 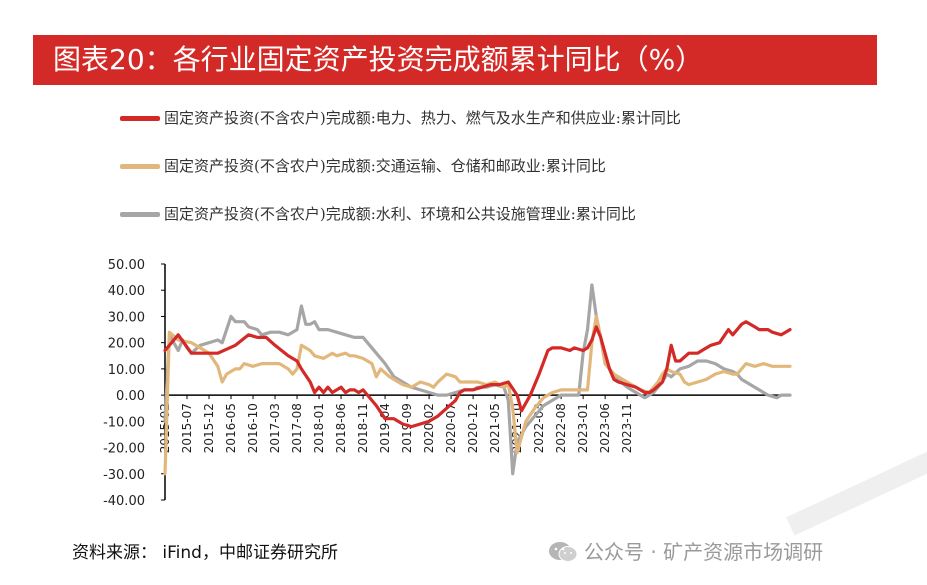 What do you see at coordinates (124, 422) in the screenshot?
I see `y-tick-label: -10.00` at bounding box center [124, 422].